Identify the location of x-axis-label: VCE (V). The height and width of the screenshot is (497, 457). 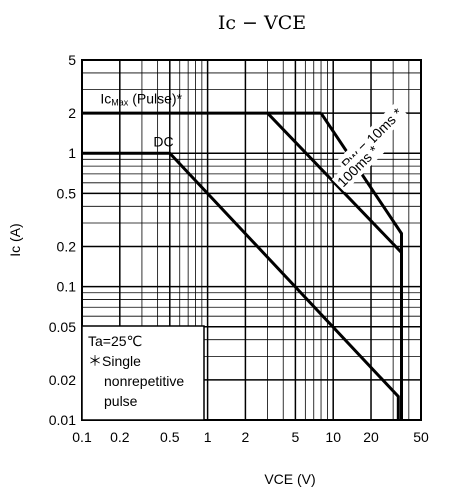
(289, 479).